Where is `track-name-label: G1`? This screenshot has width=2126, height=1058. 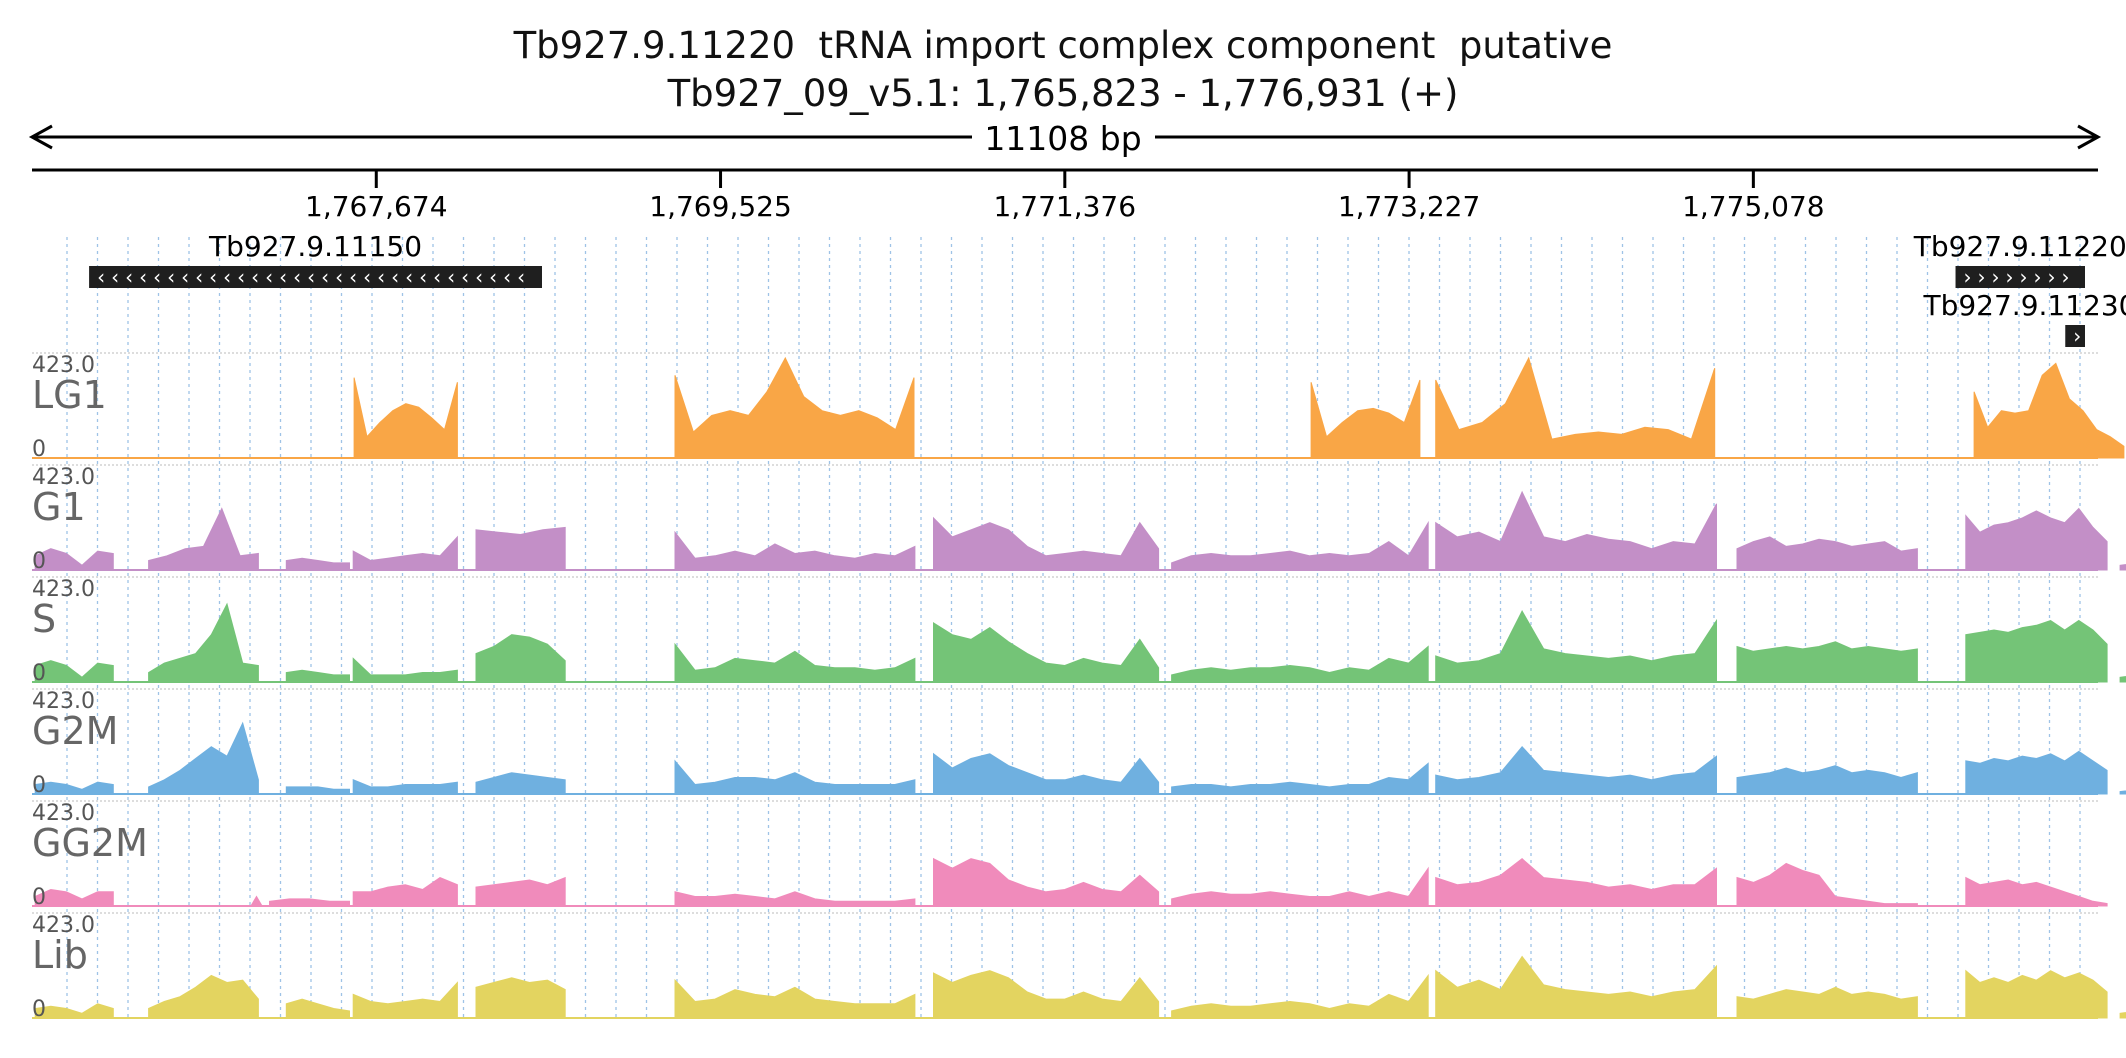
track-name-label: G1 is located at coordinates (59, 507).